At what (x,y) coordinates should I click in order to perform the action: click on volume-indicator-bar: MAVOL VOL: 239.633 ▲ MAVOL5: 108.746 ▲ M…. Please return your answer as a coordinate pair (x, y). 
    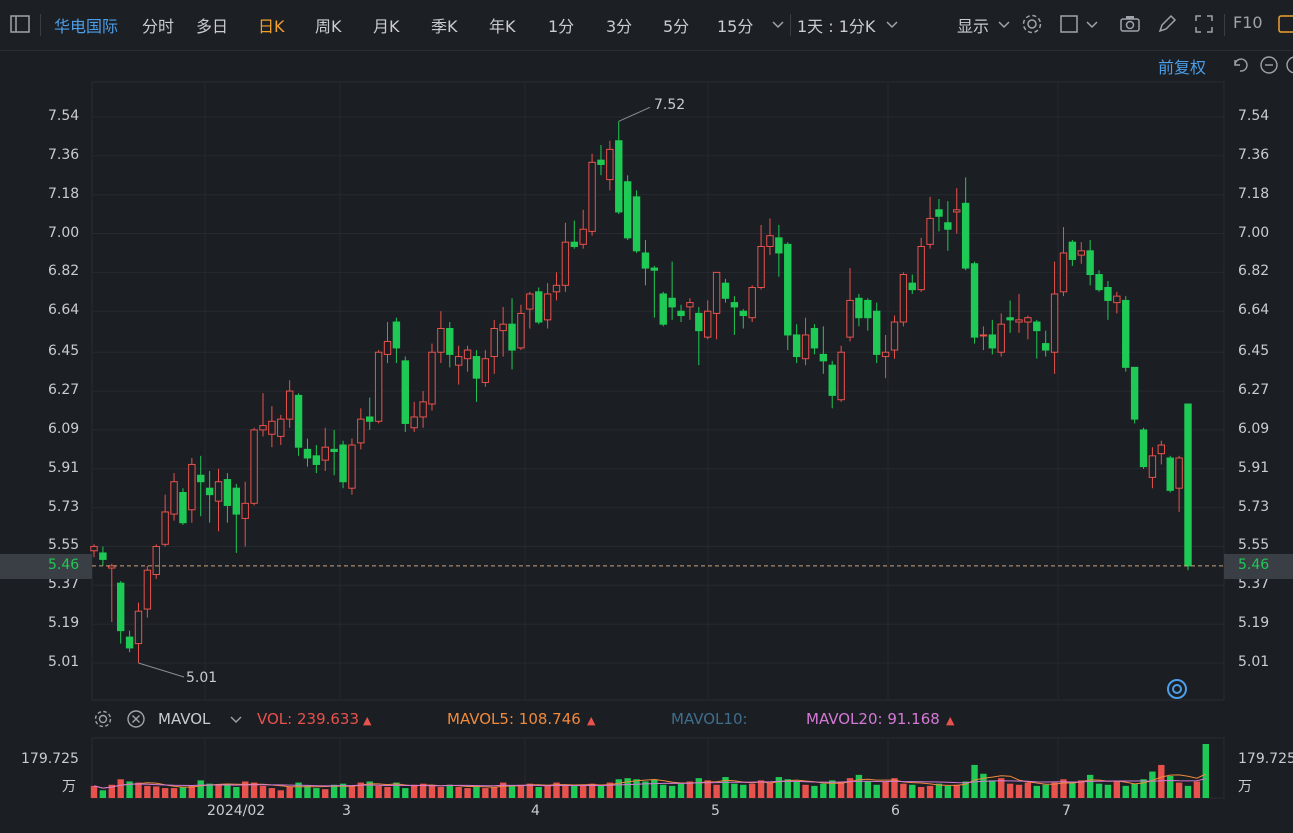
    Looking at the image, I should click on (646, 720).